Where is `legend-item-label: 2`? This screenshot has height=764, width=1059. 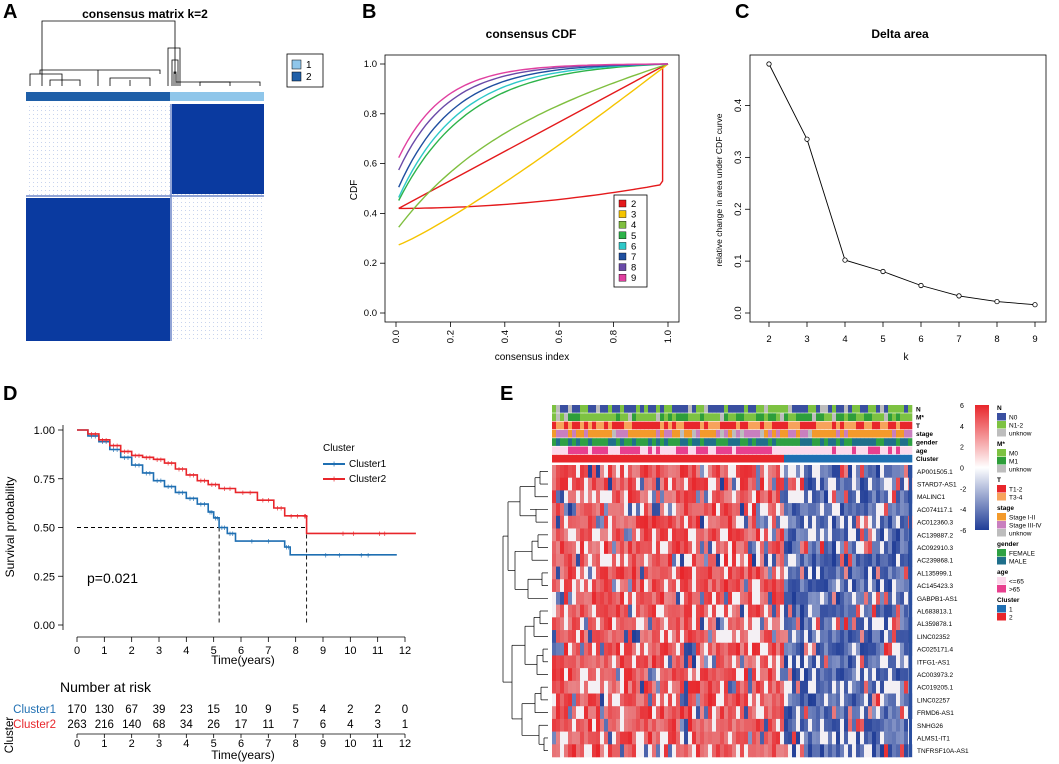
legend-item-label: 2 is located at coordinates (1011, 618).